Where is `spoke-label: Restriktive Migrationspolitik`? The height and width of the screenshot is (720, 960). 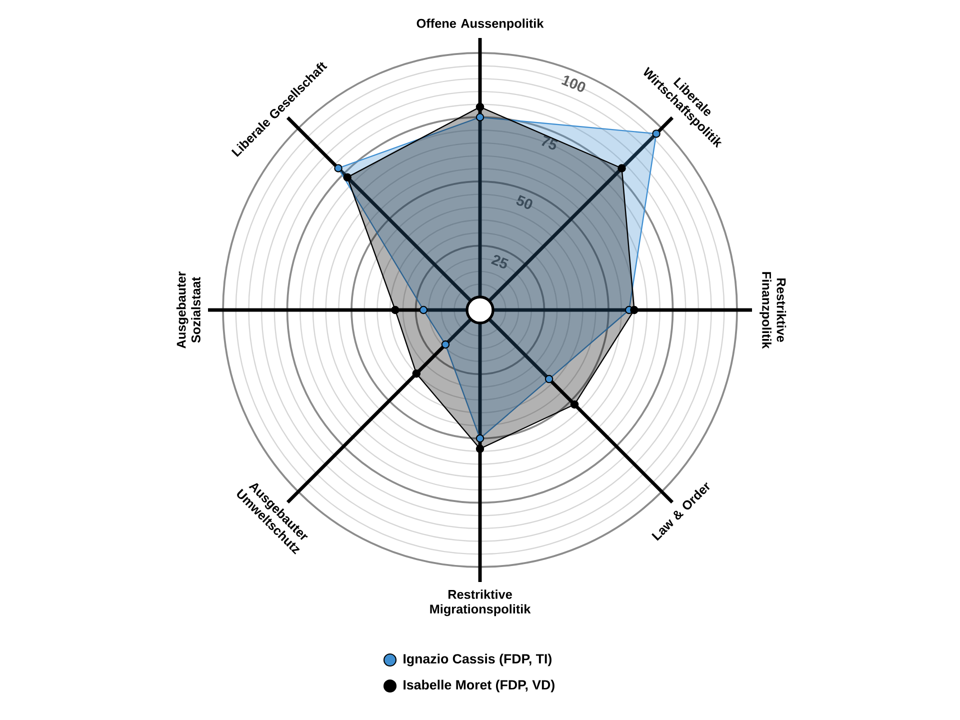 spoke-label: Restriktive Migrationspolitik is located at coordinates (480, 603).